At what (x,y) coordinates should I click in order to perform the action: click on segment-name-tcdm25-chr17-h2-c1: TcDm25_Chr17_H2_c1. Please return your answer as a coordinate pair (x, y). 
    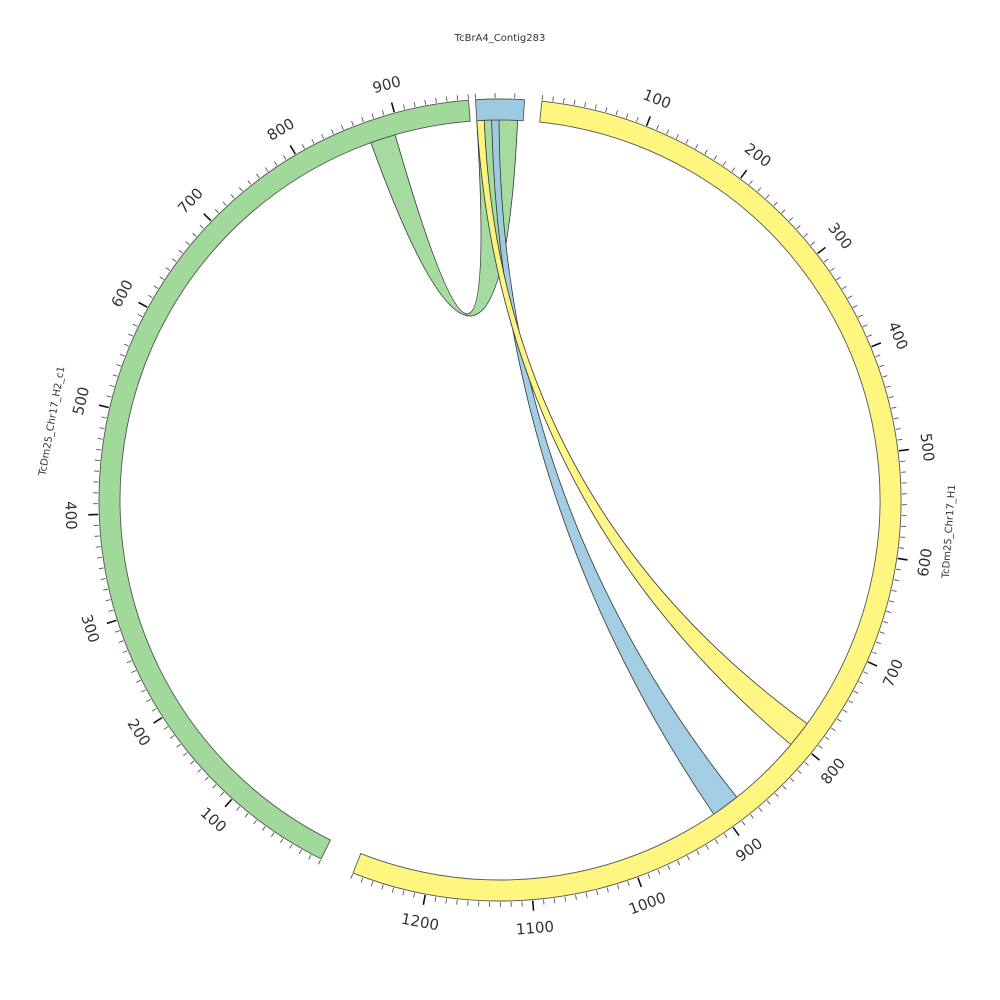
    Looking at the image, I should click on (52, 421).